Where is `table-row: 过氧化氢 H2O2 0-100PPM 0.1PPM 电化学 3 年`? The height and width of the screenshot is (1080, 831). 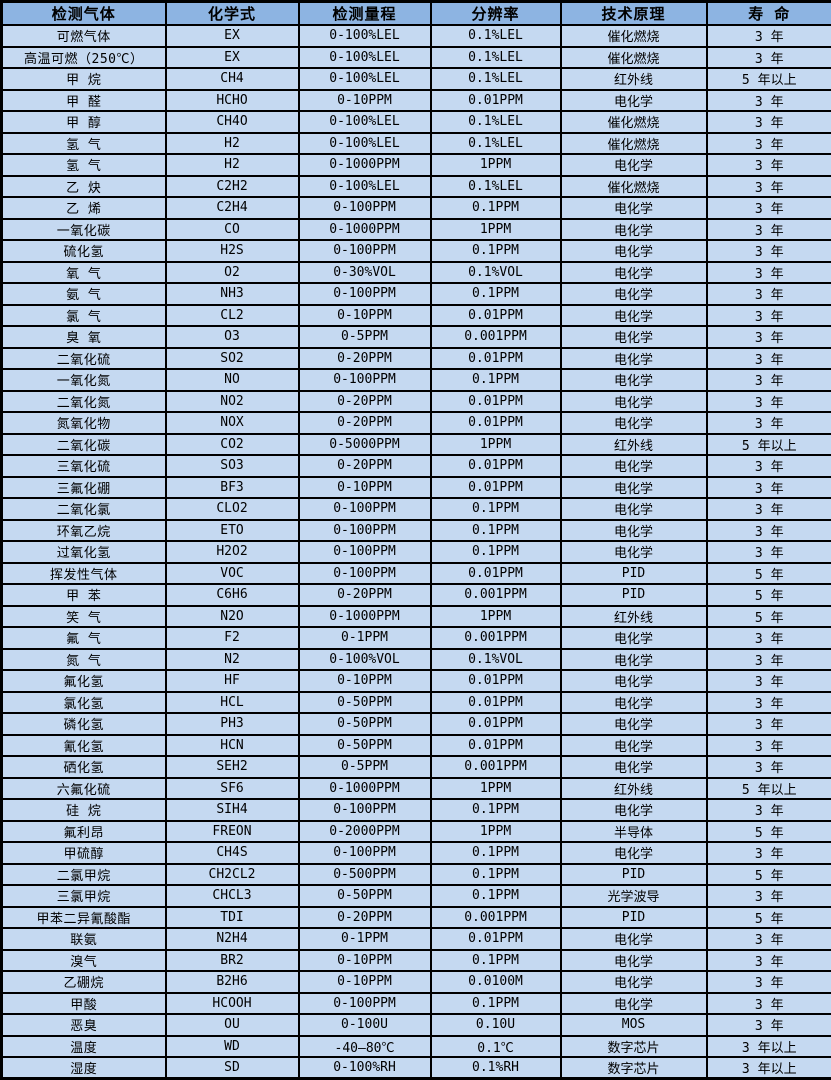 table-row: 过氧化氢 H2O2 0-100PPM 0.1PPM 电化学 3 年 is located at coordinates (416, 552).